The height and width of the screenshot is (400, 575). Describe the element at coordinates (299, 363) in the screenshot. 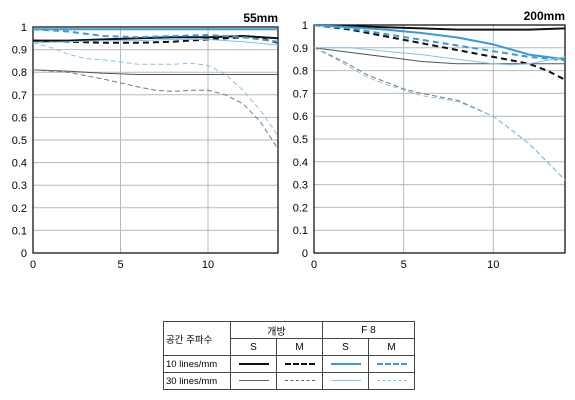

I see `legend-line-open-10-m` at that location.